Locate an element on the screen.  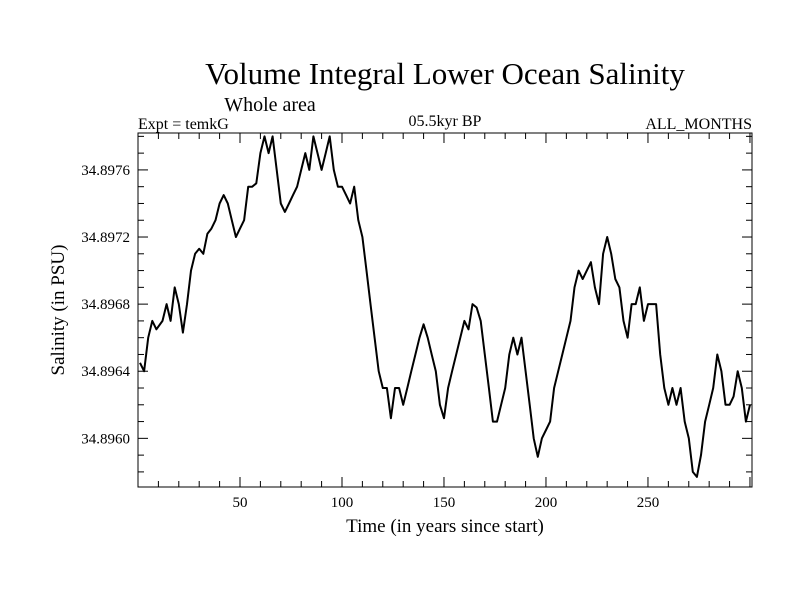
y-tick-label: 34.8964 is located at coordinates (105, 372).